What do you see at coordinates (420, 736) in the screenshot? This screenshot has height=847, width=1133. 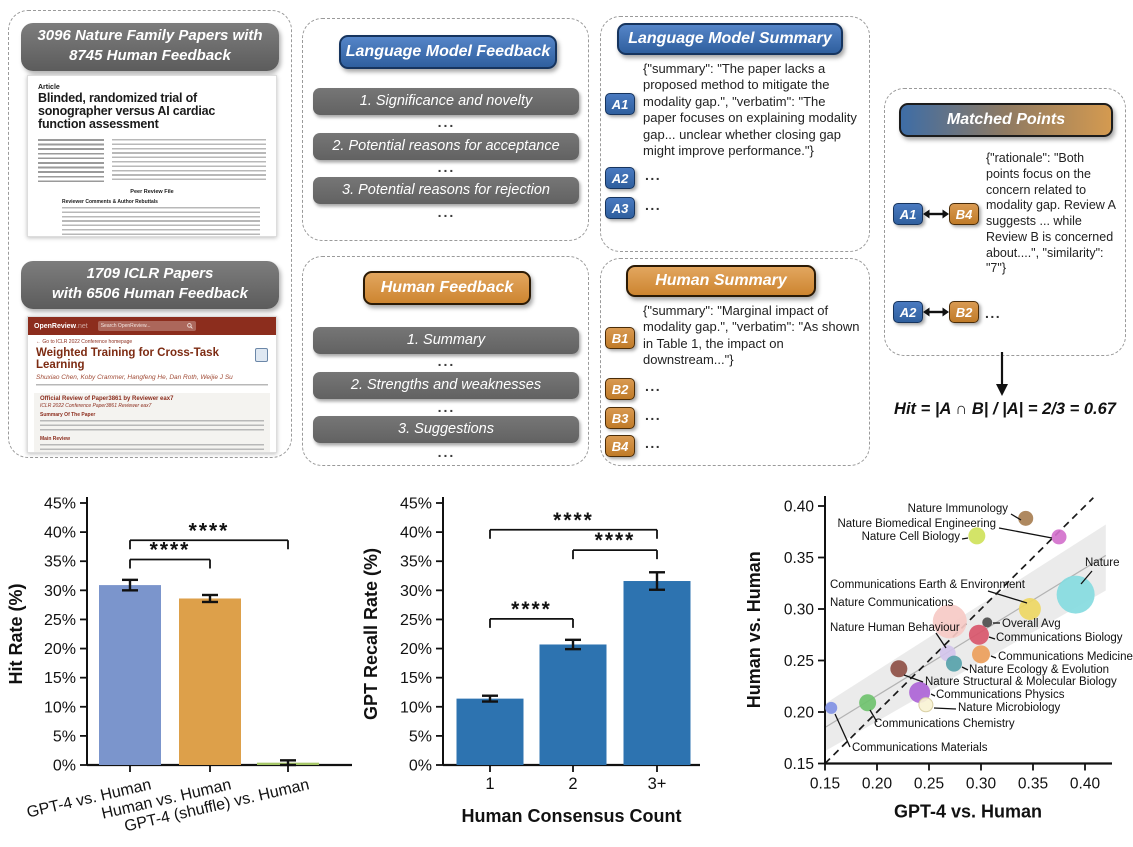 I see `svg-text: 5%` at bounding box center [420, 736].